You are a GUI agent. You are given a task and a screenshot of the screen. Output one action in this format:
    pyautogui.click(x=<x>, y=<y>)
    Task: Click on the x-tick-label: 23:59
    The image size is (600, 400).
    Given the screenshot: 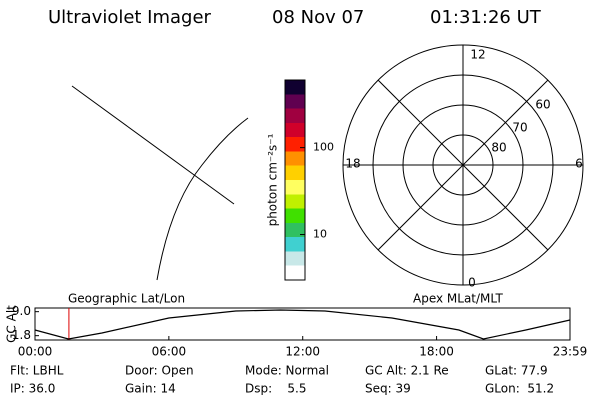 What is the action you would take?
    pyautogui.click(x=570, y=352)
    